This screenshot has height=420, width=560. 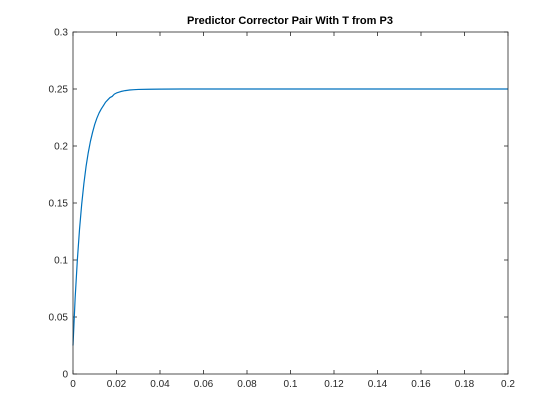 I want to click on y-tick-label: 0.2, so click(x=61, y=147).